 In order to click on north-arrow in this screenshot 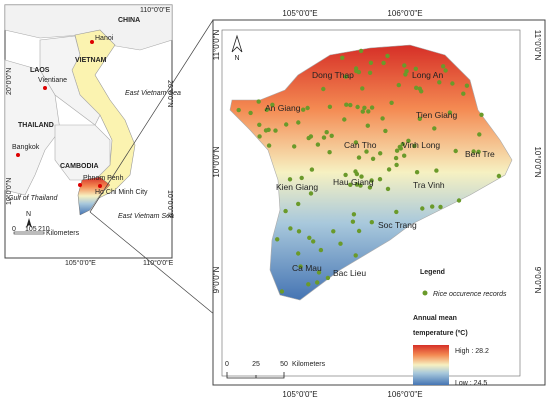, I will do `click(29, 223)`.